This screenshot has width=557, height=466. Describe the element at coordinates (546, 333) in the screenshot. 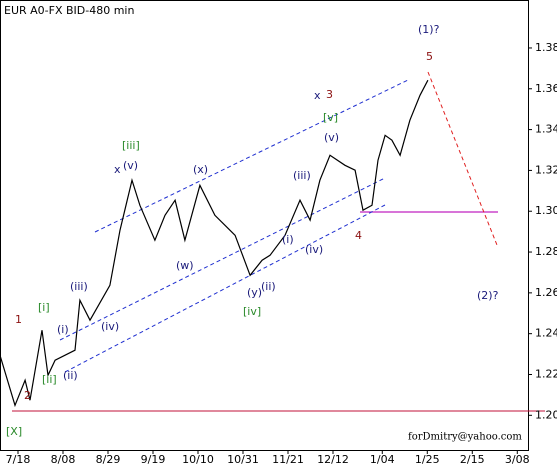

I see `y-tick-label: 1.24` at that location.